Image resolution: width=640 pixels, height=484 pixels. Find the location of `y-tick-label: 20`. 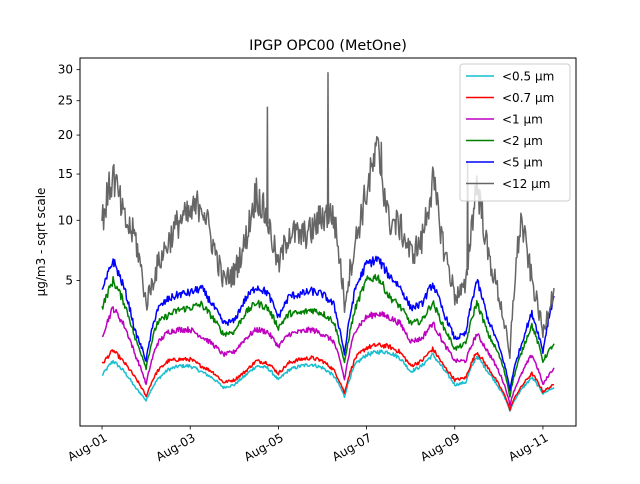

y-tick-label: 20 is located at coordinates (65, 135).